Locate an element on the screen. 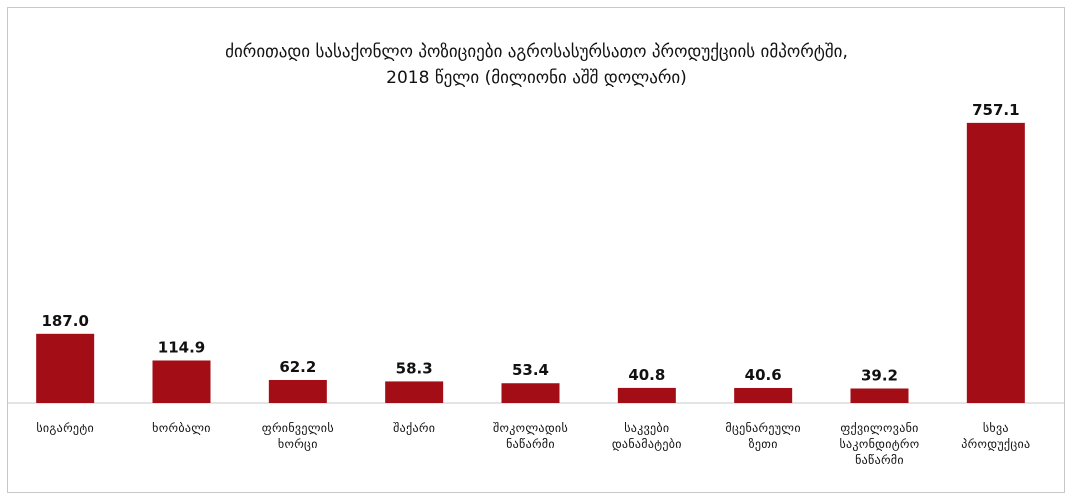 The height and width of the screenshot is (500, 1073). x-tick-label: საკვები დანამატები is located at coordinates (646, 436).